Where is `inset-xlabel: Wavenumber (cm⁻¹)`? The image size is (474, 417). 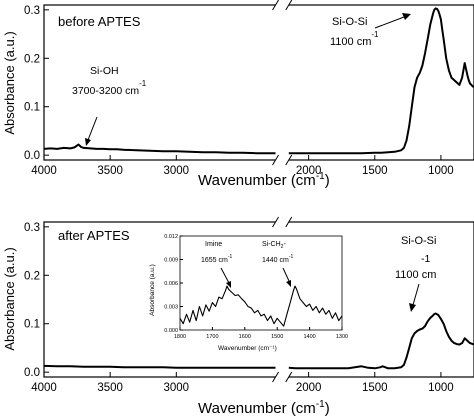 inset-xlabel: Wavenumber (cm⁻¹) is located at coordinates (247, 348).